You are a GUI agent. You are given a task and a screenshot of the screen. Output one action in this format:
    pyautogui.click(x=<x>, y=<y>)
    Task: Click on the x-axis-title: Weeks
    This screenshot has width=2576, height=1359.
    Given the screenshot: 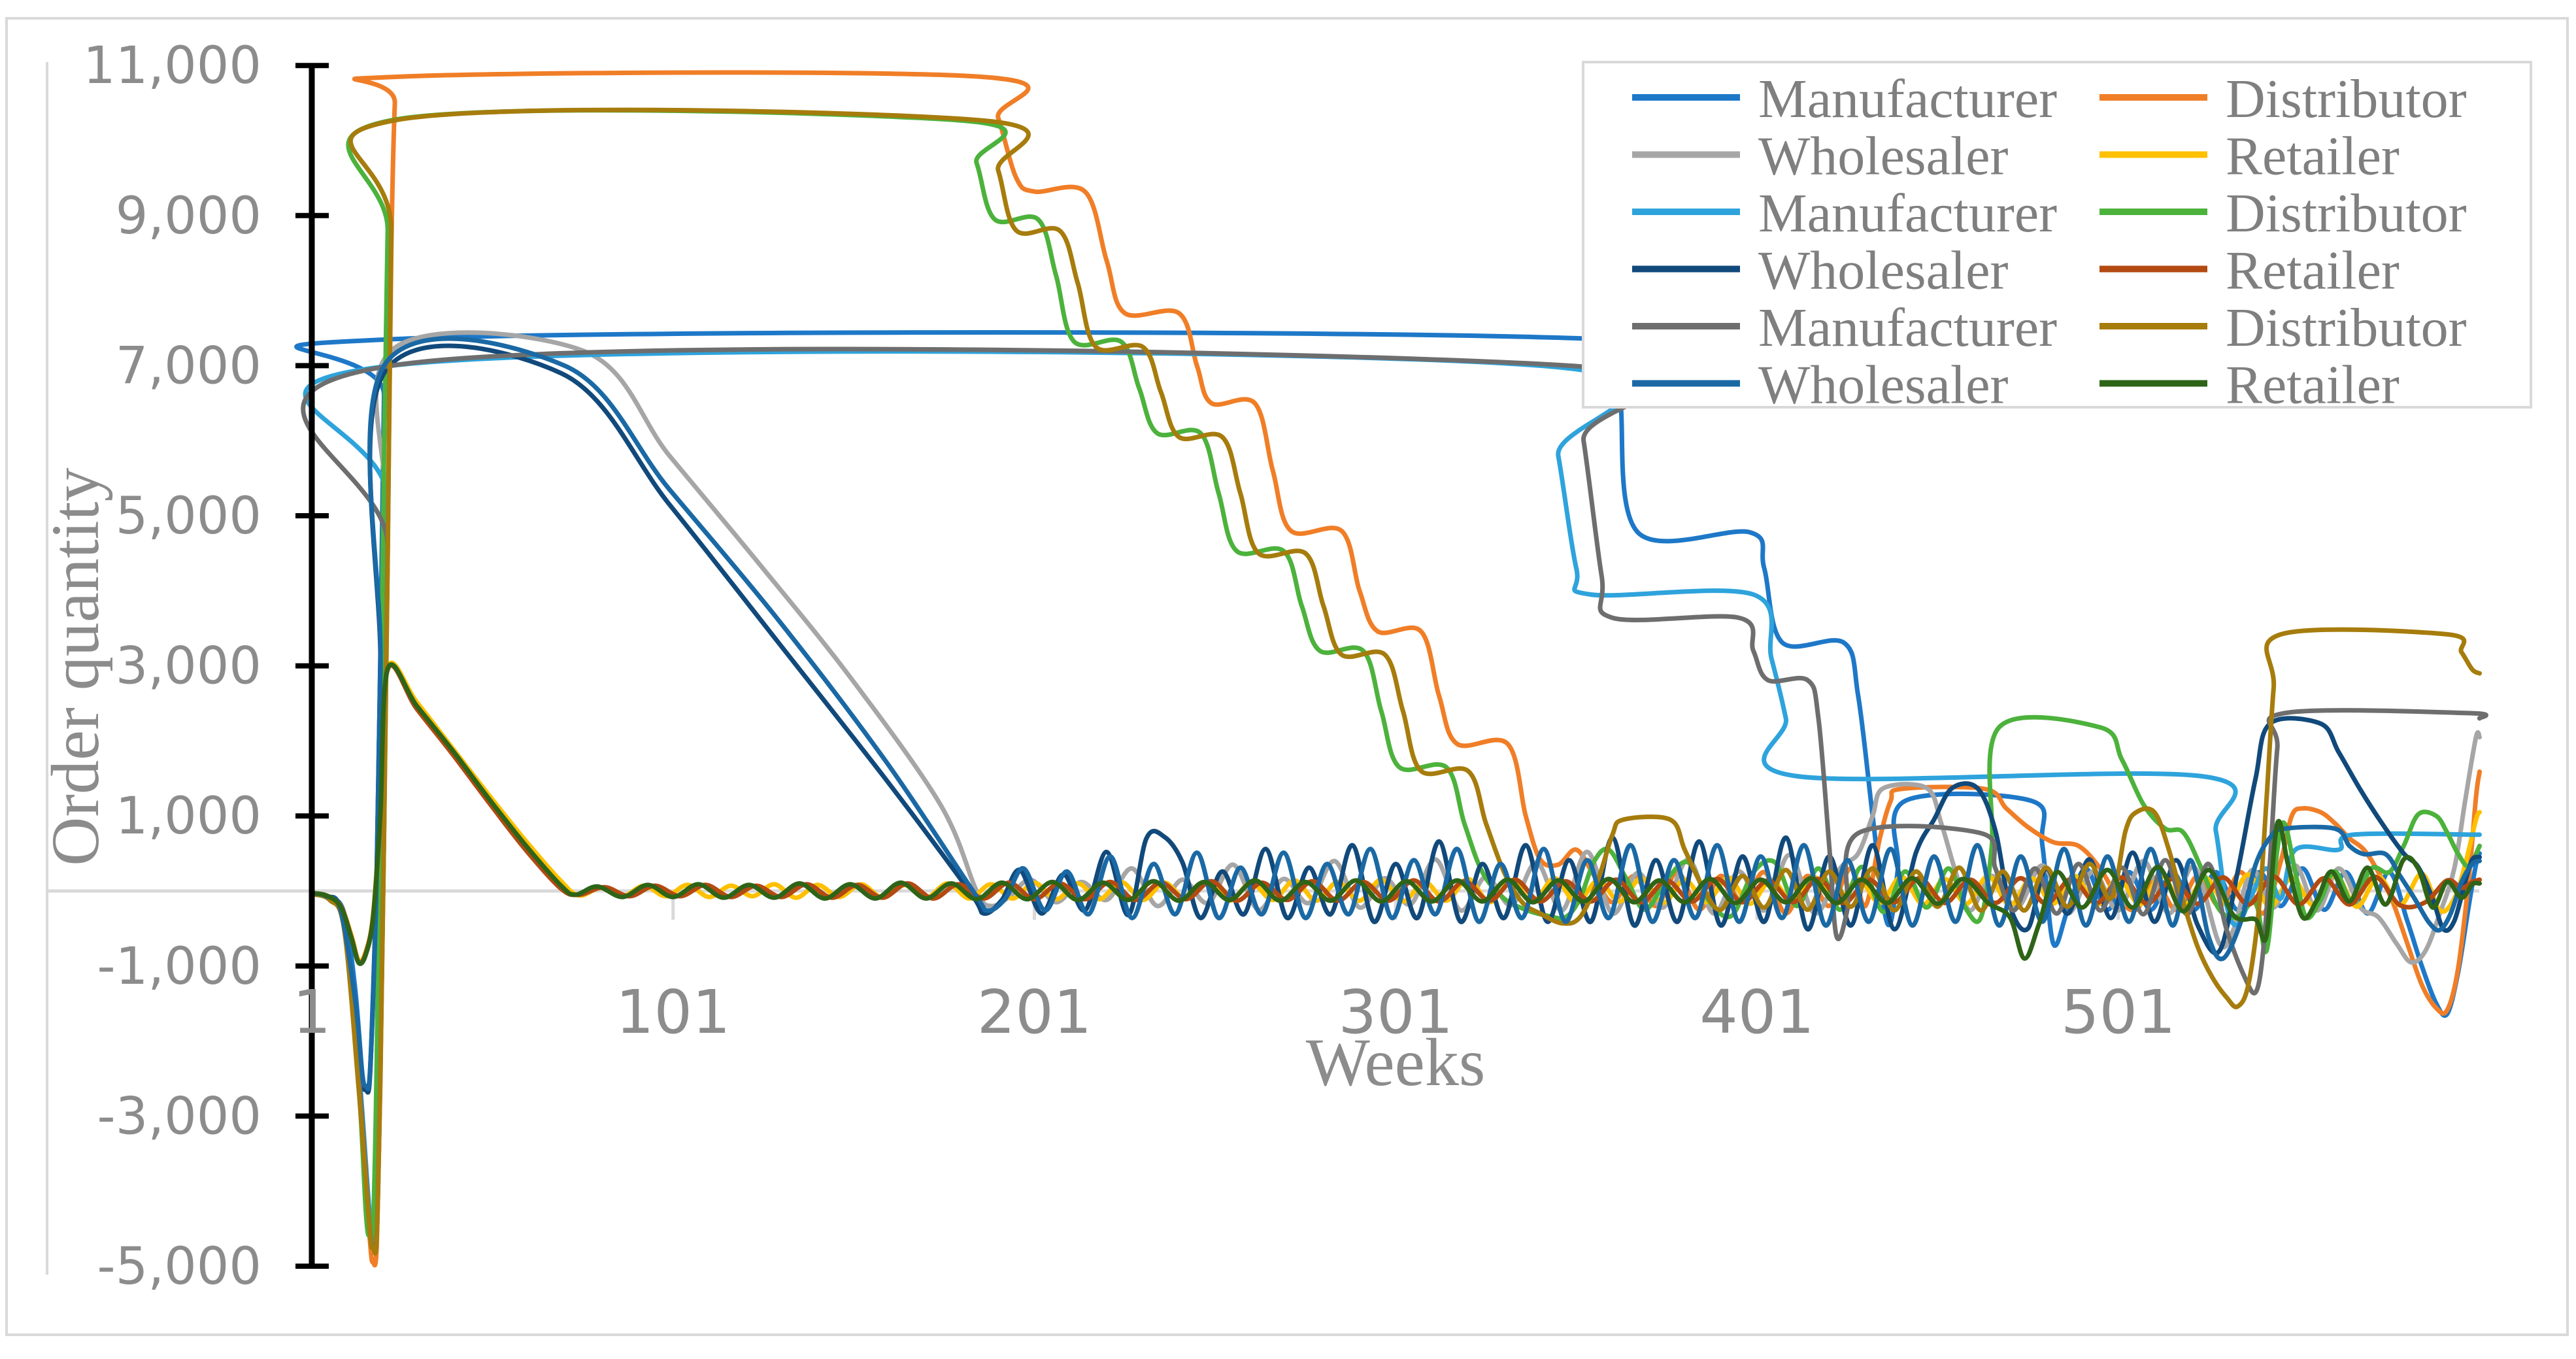 What is the action you would take?
    pyautogui.click(x=1396, y=1062)
    